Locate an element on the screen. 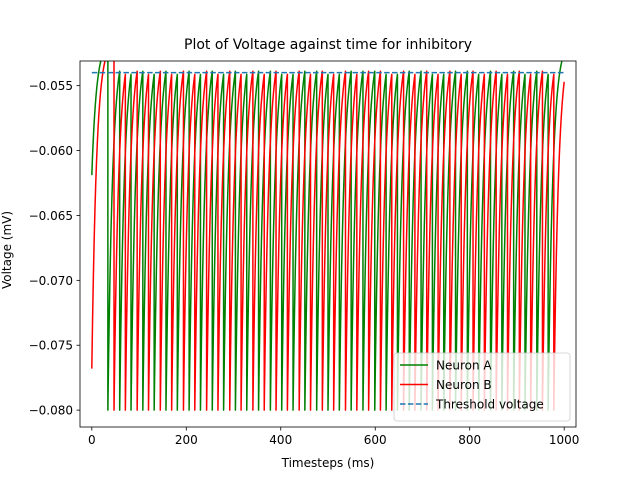  x-tick-label: 200 is located at coordinates (186, 440).